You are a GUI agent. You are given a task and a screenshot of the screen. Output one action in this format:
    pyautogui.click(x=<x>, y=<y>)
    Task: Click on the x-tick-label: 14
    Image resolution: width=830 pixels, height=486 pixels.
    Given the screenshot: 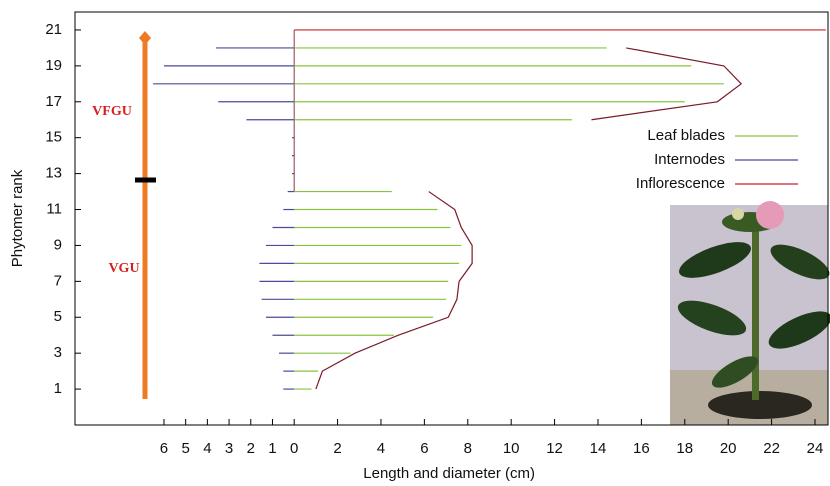 What is the action you would take?
    pyautogui.click(x=598, y=448)
    